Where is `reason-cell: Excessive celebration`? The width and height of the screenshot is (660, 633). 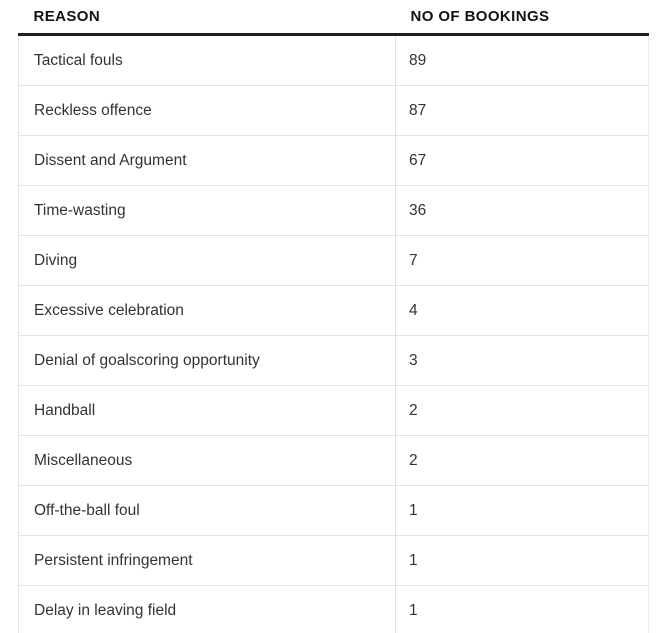 reason-cell: Excessive celebration is located at coordinates (207, 310).